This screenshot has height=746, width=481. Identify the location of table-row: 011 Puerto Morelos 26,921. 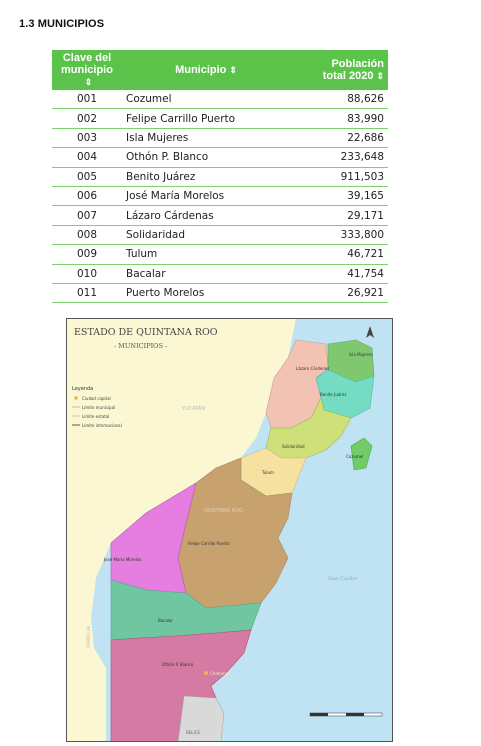
(220, 293).